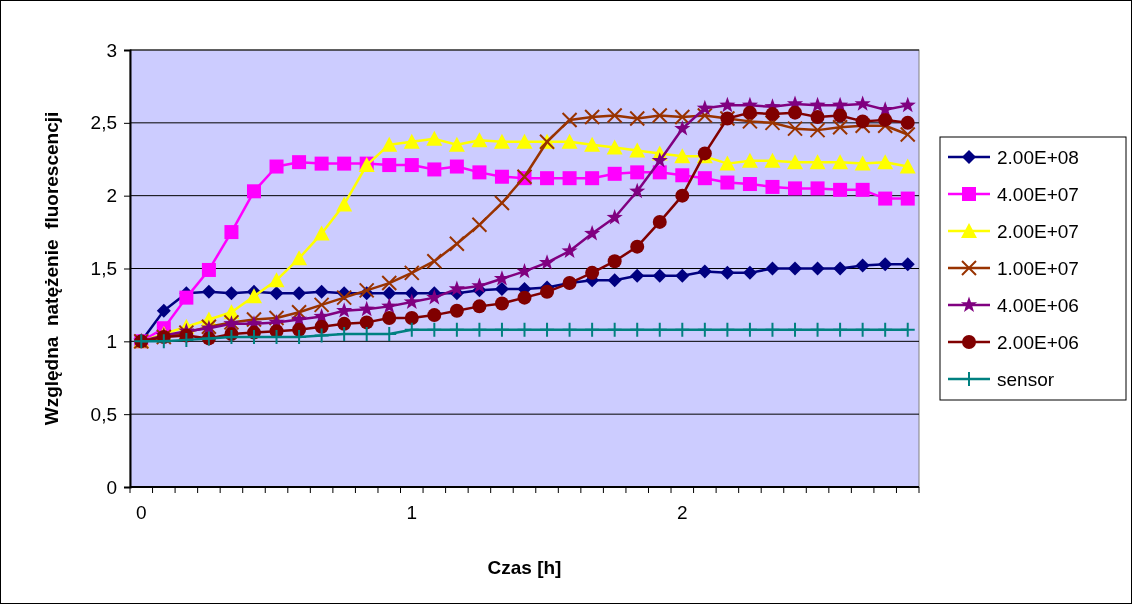  I want to click on y-tick-label: 1, so click(111, 341).